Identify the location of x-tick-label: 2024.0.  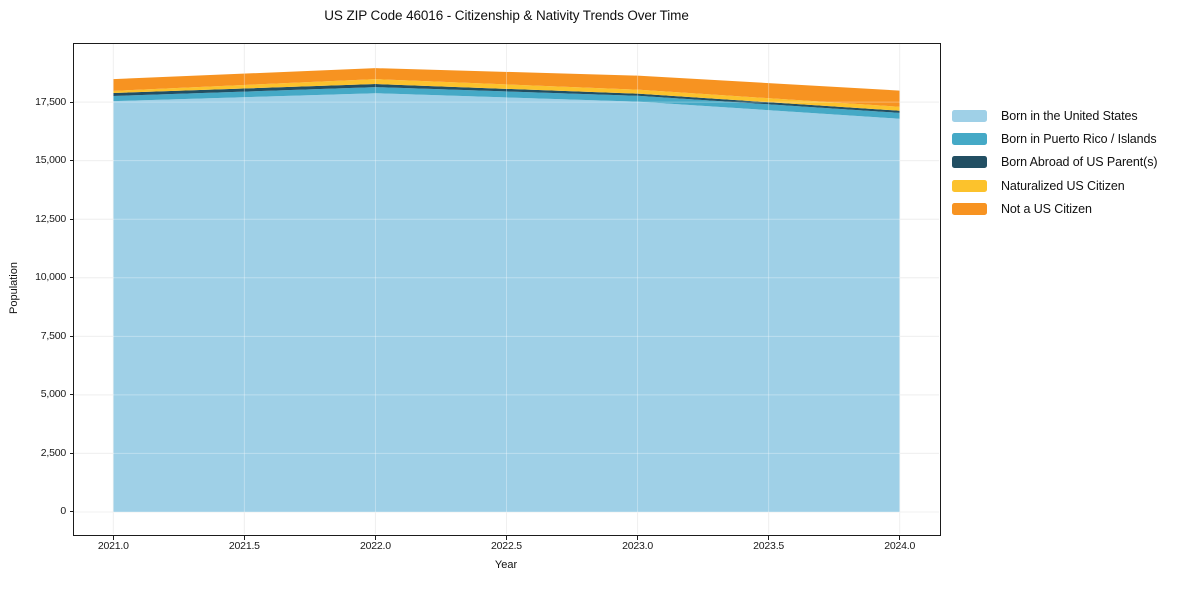
(900, 545).